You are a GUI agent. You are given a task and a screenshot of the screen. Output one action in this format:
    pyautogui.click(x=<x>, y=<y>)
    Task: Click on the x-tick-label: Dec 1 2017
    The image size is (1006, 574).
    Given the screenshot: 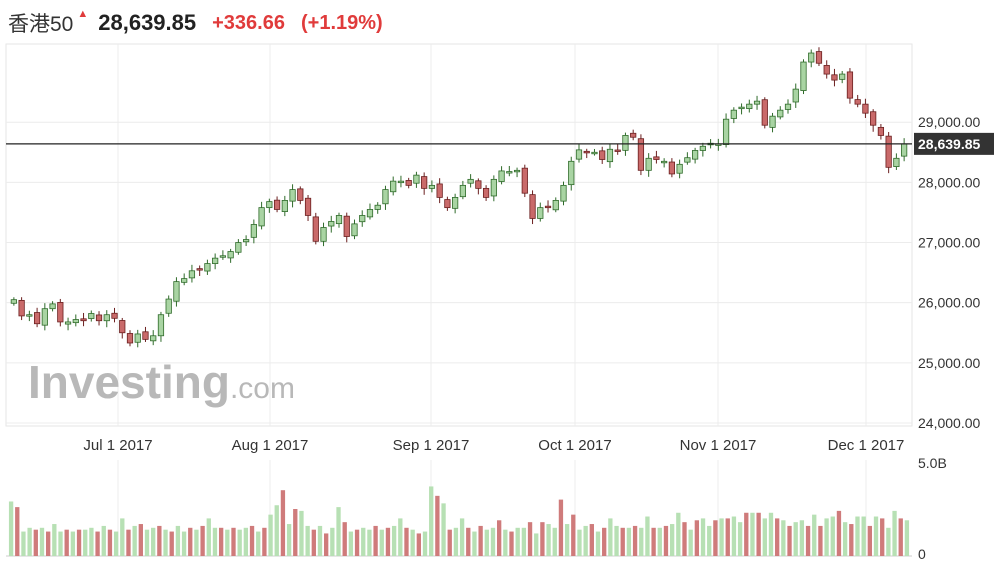 What is the action you would take?
    pyautogui.click(x=866, y=445)
    